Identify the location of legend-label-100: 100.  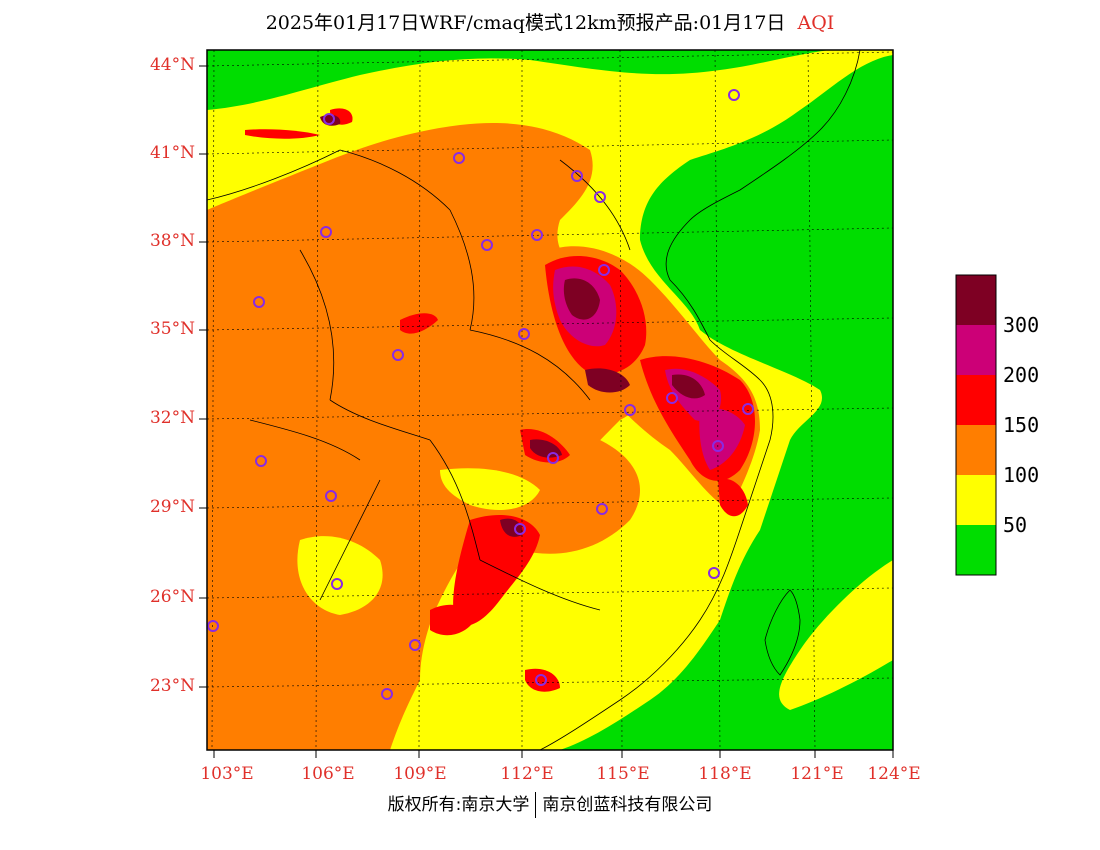
(1021, 475).